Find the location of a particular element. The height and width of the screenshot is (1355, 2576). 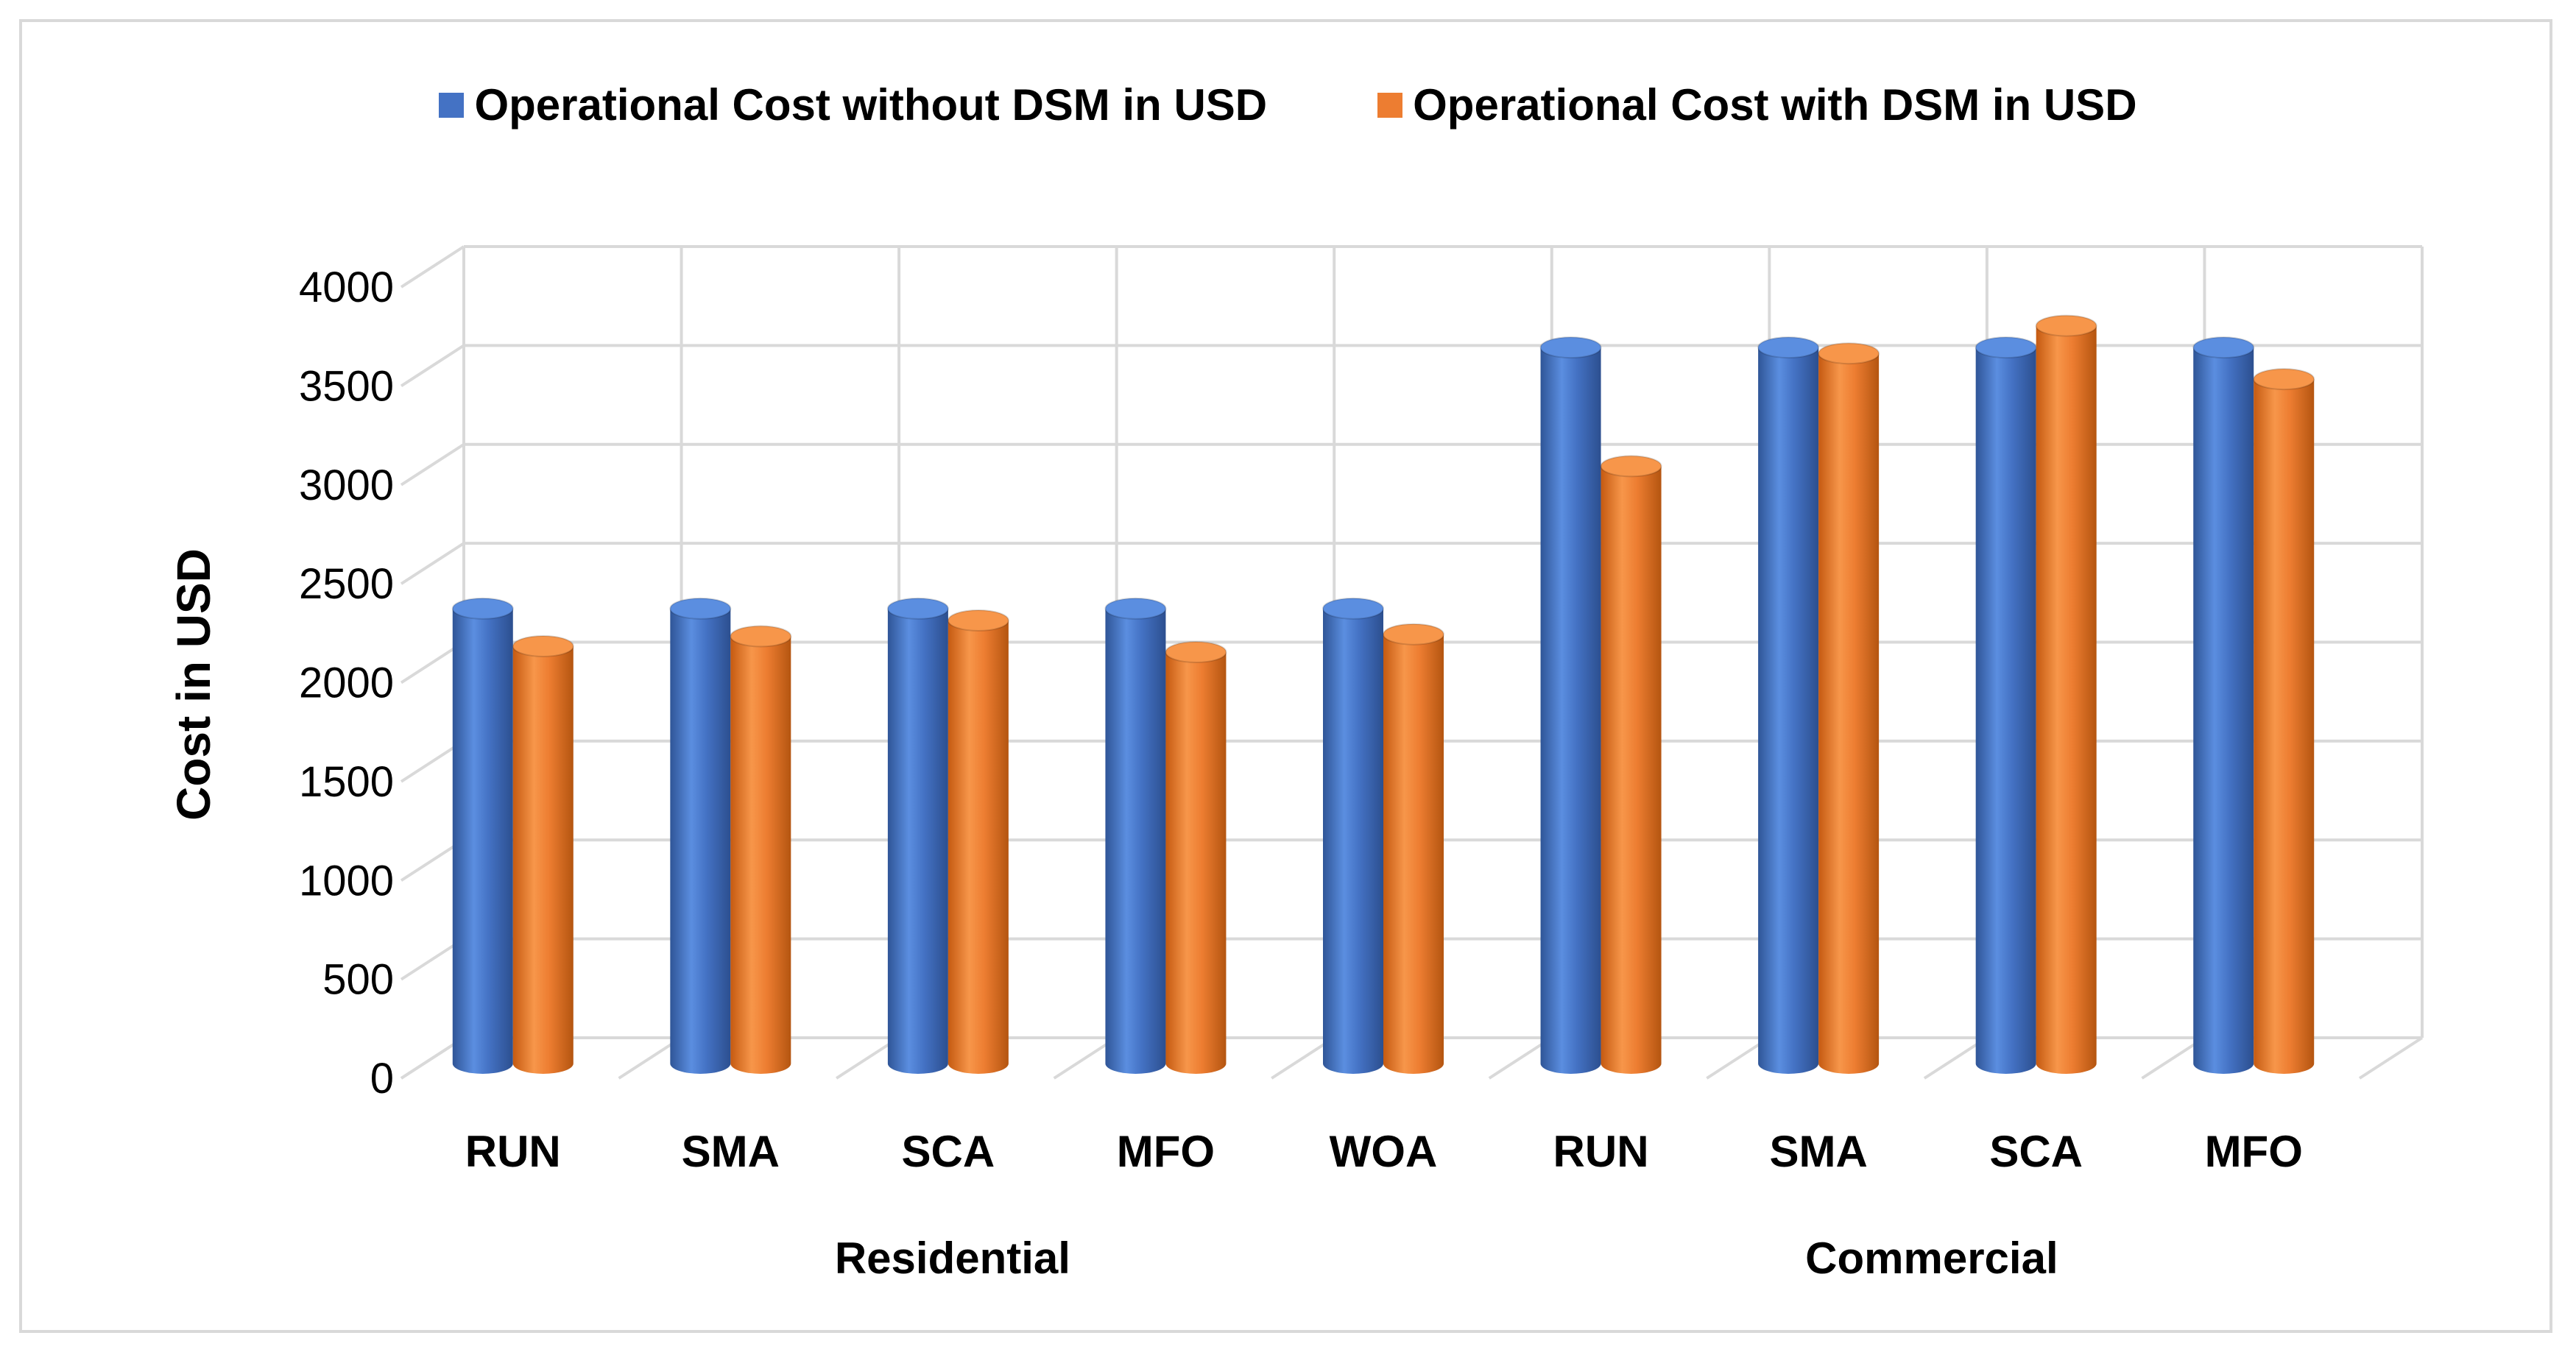

y-tick-label: 3500 is located at coordinates (346, 386).